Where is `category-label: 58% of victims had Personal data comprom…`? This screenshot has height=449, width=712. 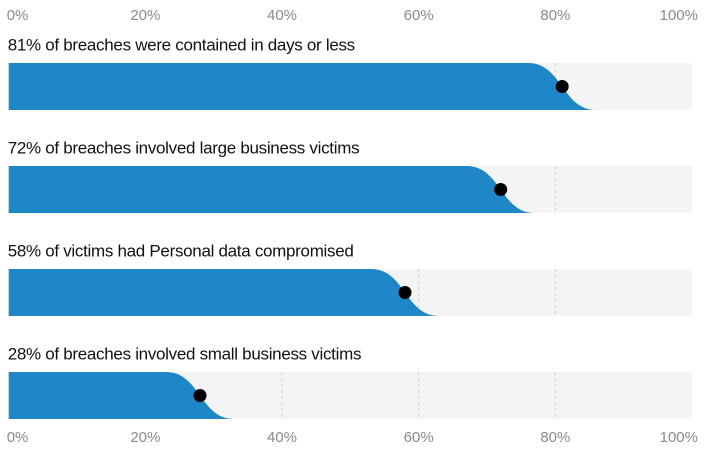
category-label: 58% of victims had Personal data comprom… is located at coordinates (181, 250).